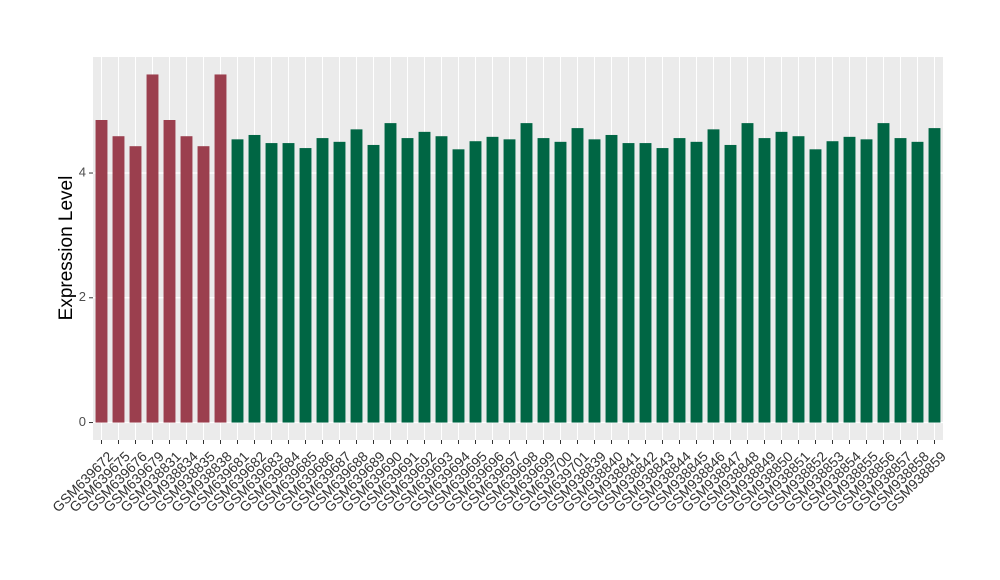  What do you see at coordinates (66, 248) in the screenshot?
I see `y-axis-title: Expression Level` at bounding box center [66, 248].